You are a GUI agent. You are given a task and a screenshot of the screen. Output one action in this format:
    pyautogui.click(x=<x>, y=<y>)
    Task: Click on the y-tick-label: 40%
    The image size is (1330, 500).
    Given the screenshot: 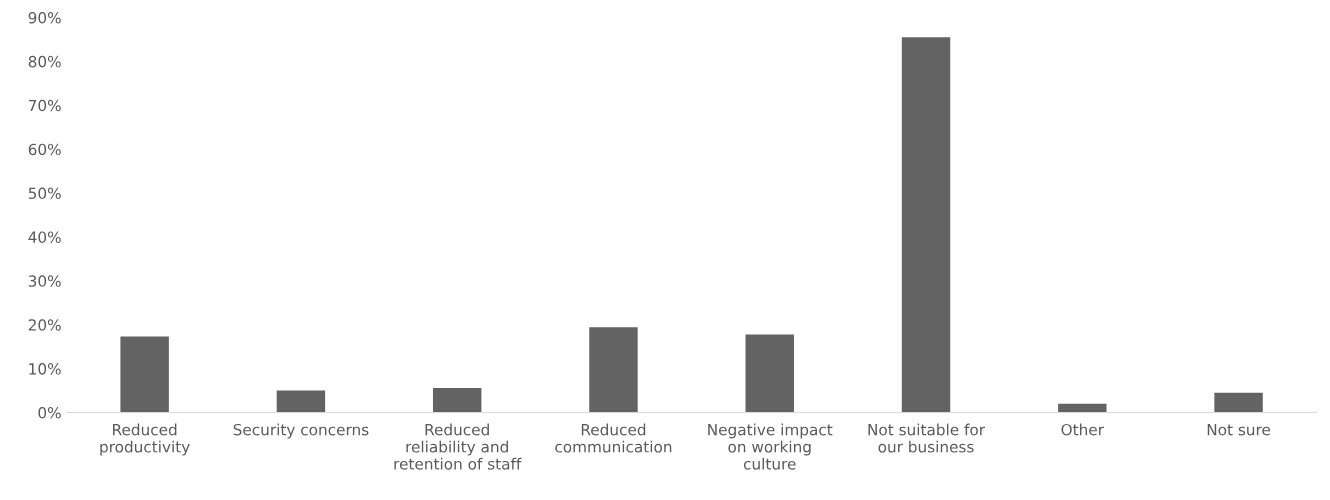 What is the action you would take?
    pyautogui.click(x=44, y=237)
    